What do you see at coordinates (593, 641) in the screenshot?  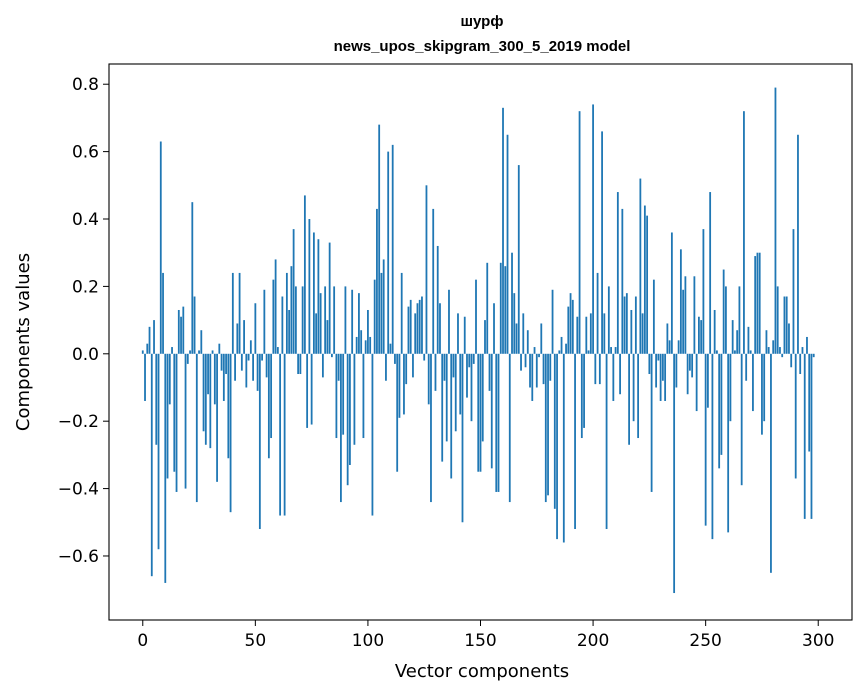 I see `x-tick-label: 200` at bounding box center [593, 641].